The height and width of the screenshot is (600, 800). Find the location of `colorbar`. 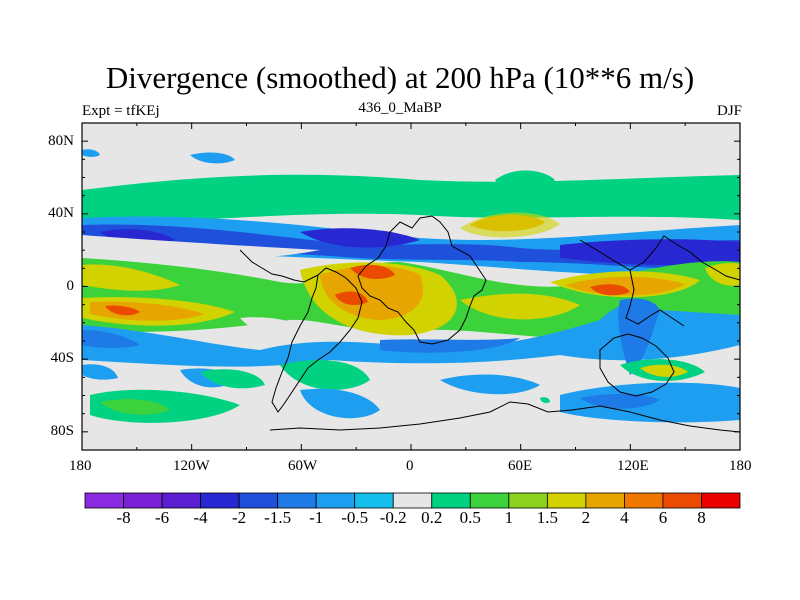

colorbar is located at coordinates (412, 500).